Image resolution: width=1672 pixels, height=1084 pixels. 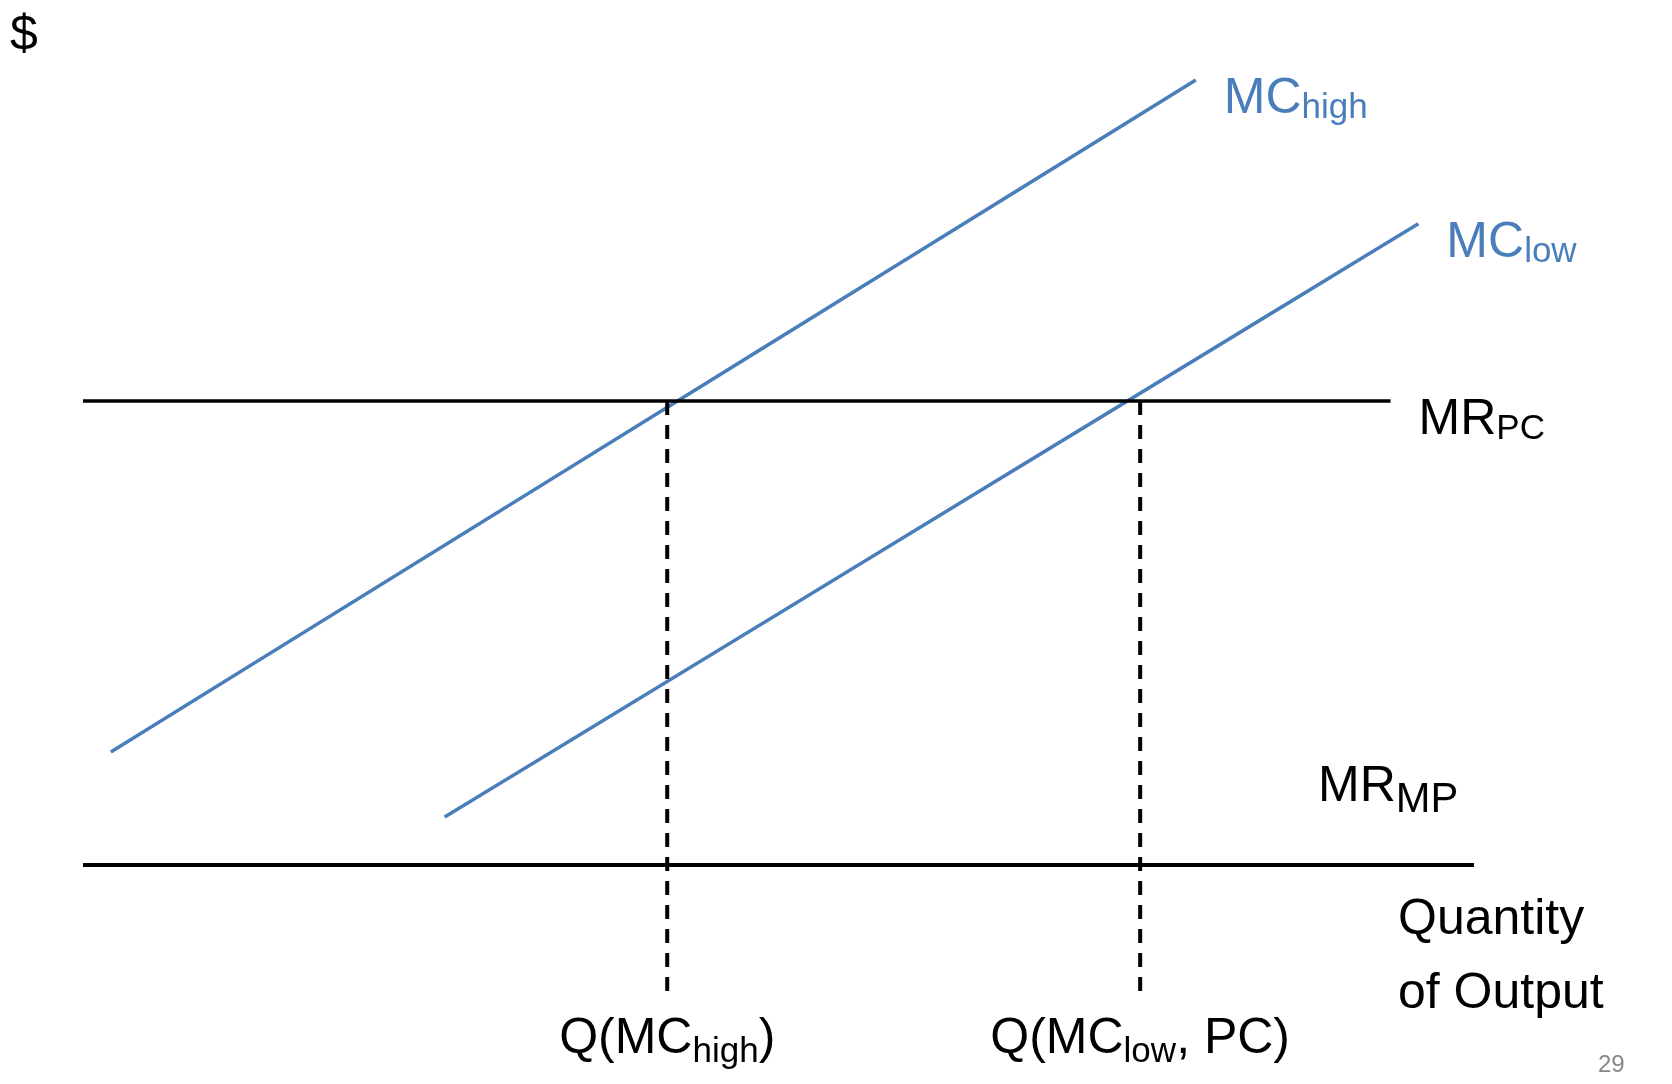 What do you see at coordinates (1481, 418) in the screenshot?
I see `series-label: MR$_{PC}$` at bounding box center [1481, 418].